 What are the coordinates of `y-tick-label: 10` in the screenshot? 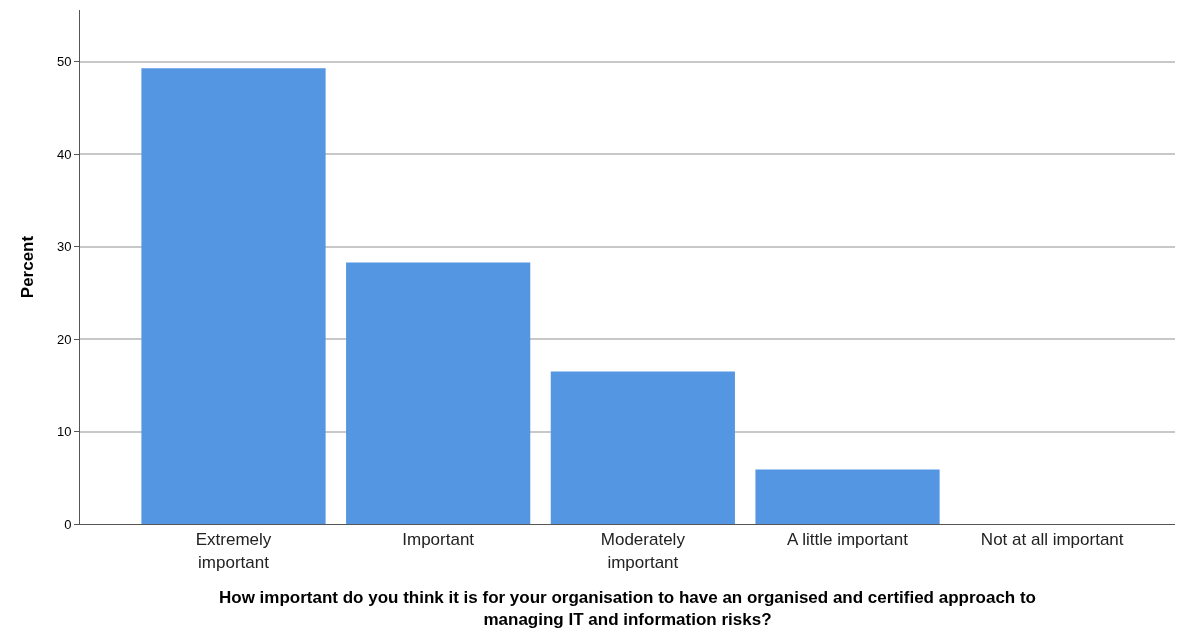 It's located at (64, 432).